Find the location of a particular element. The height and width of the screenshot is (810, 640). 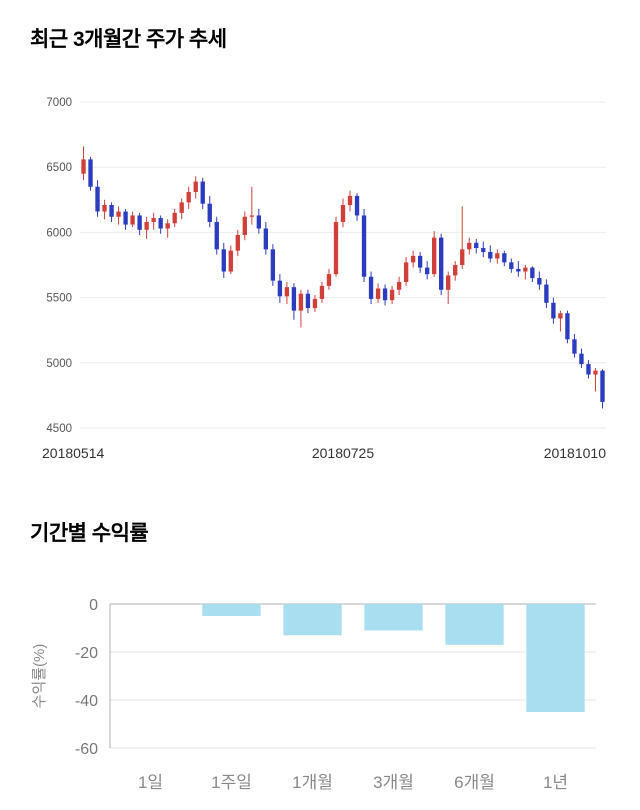

price-trend-title: 최근 3개월간 주가 추세 is located at coordinates (128, 39).